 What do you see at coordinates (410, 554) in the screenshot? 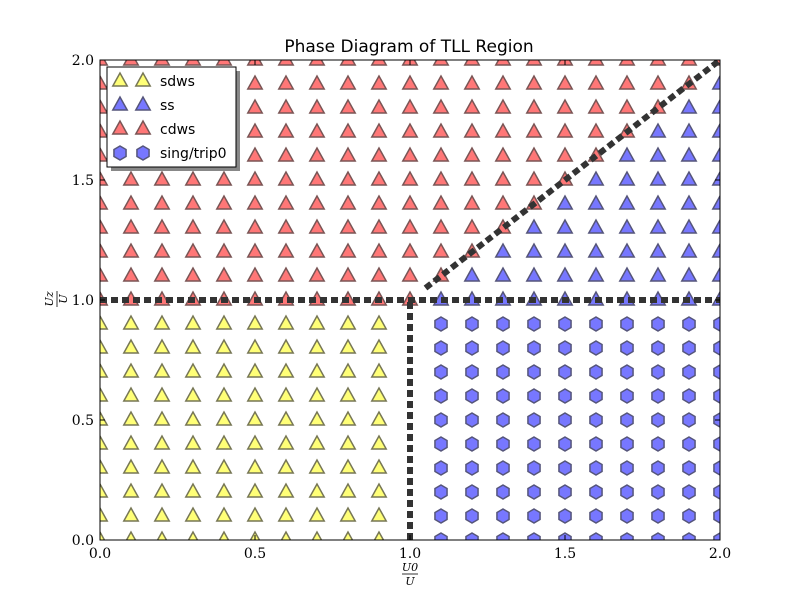
I see `x-tick-label: 1.0` at bounding box center [410, 554].